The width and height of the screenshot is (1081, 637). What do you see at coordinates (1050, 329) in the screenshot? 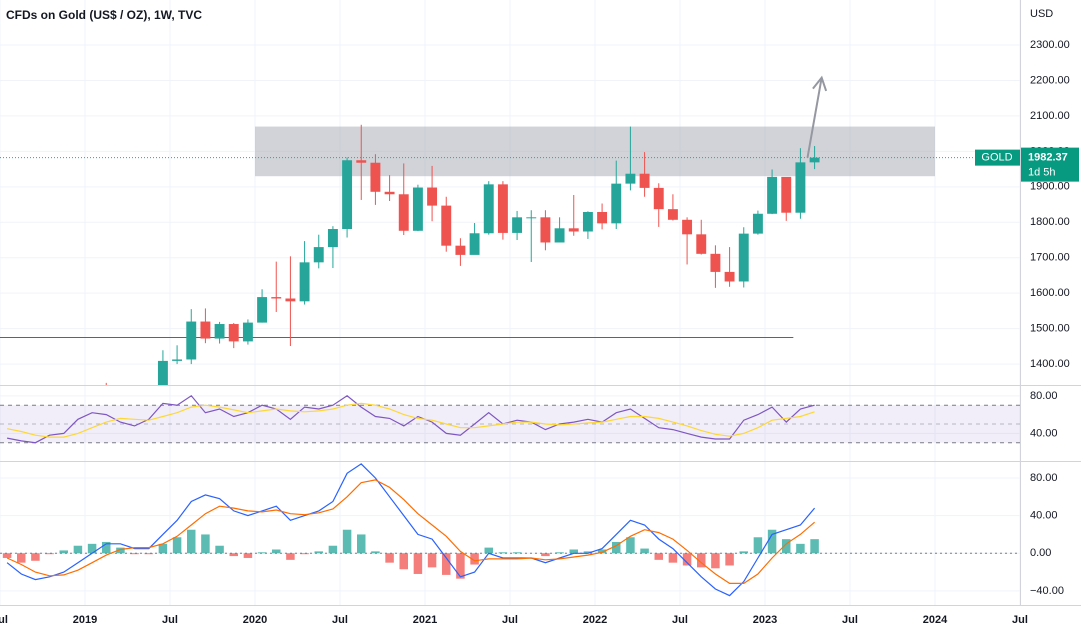
I see `y-tick-label: 1500.00` at bounding box center [1050, 329].